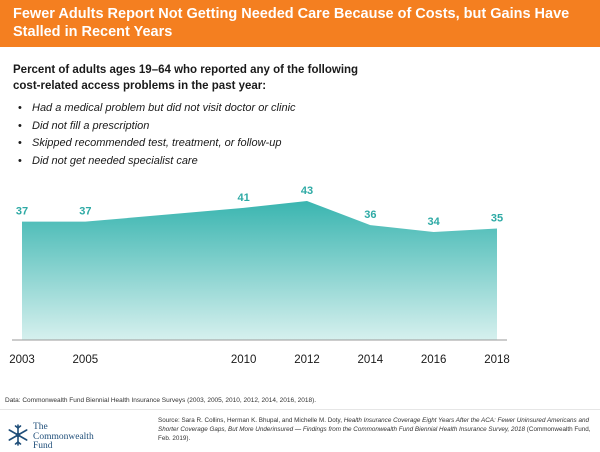 The width and height of the screenshot is (600, 452). What do you see at coordinates (497, 360) in the screenshot?
I see `x-tick-label: 2018` at bounding box center [497, 360].